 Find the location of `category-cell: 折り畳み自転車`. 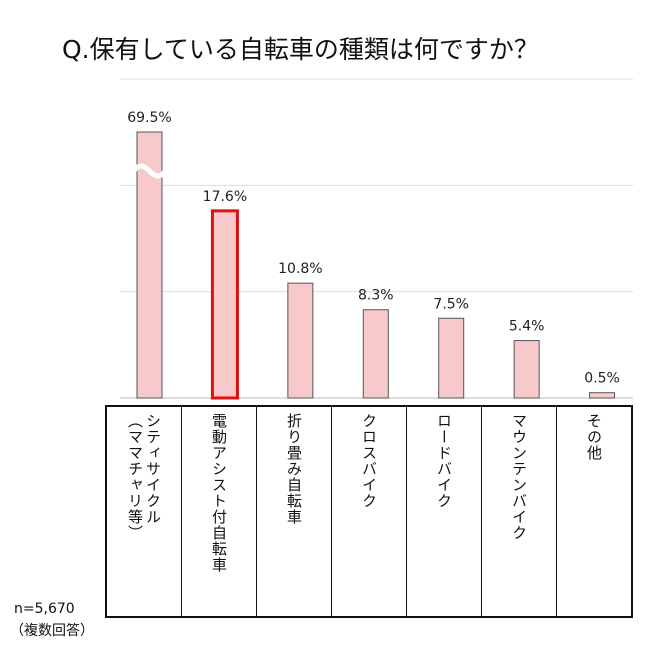

category-cell: 折り畳み自転車 is located at coordinates (294, 511).